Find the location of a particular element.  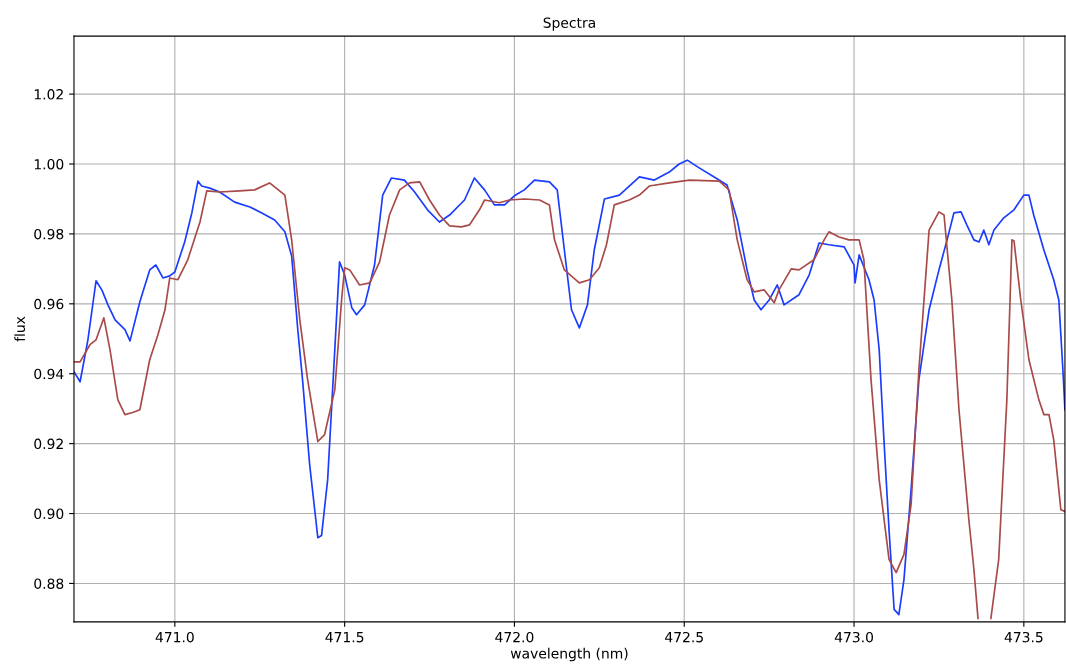

x-tick-label: 471.5 is located at coordinates (344, 637).